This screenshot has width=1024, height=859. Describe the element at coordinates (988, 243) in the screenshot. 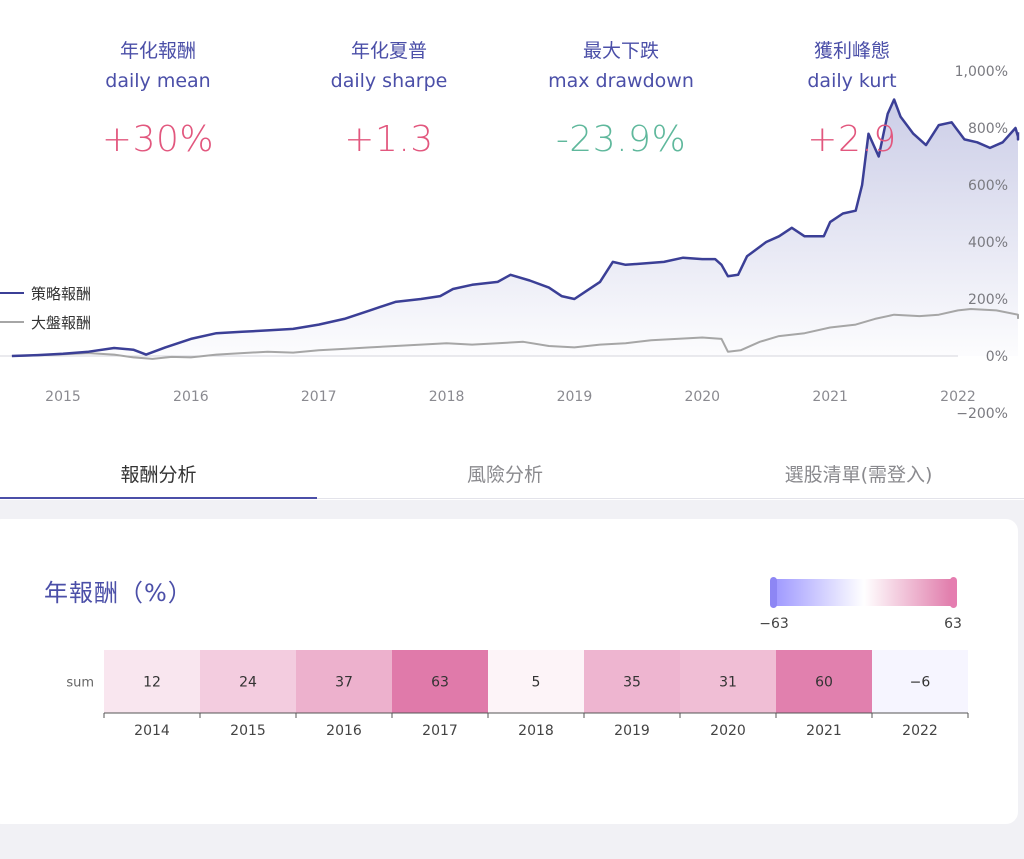

I see `y-tick-label: 400%` at that location.